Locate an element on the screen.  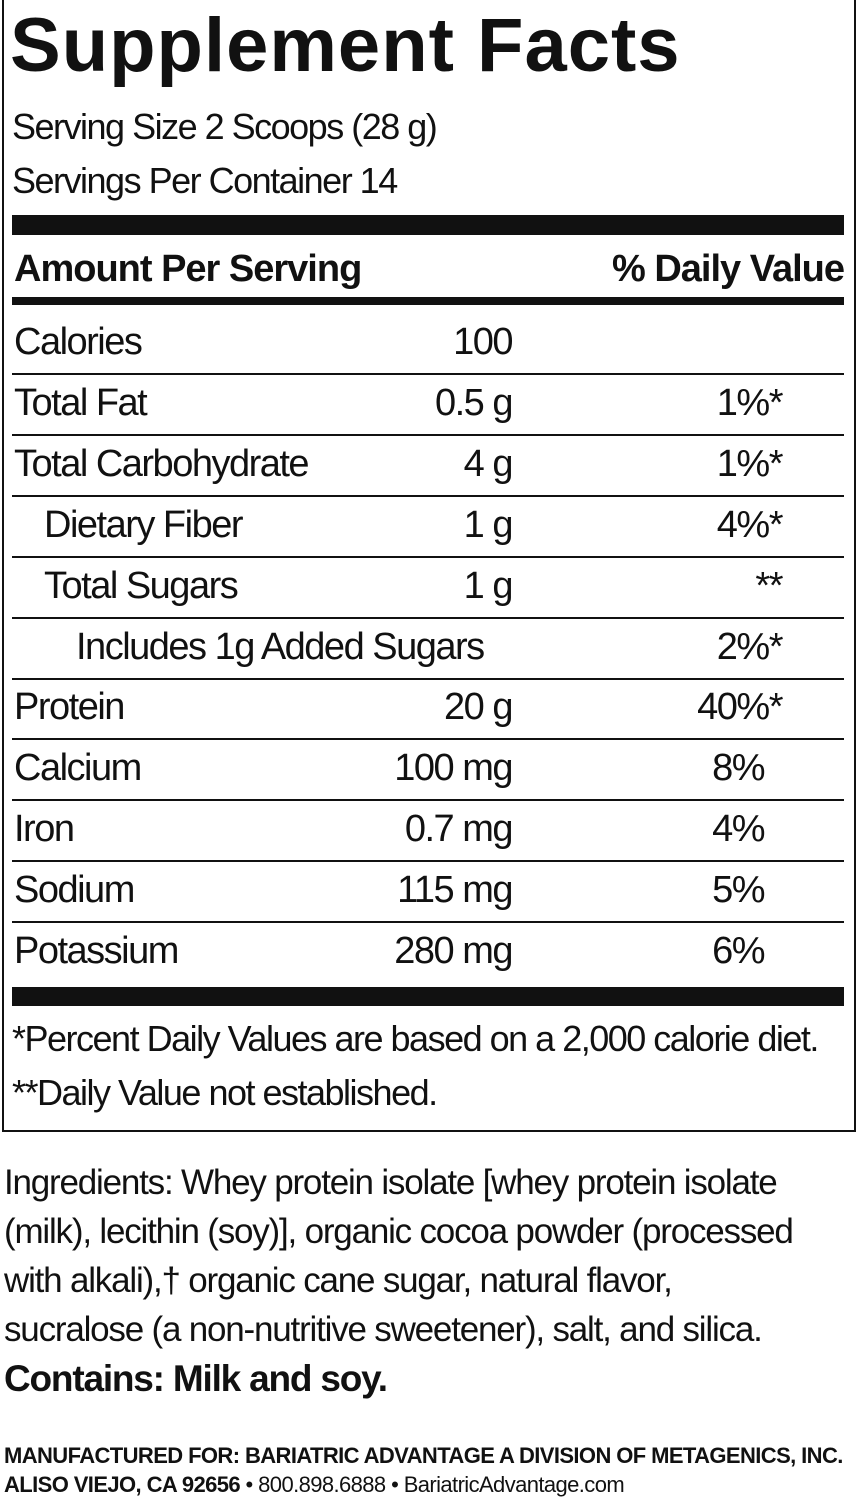
nutrient-amount: 4 g is located at coordinates (488, 463).